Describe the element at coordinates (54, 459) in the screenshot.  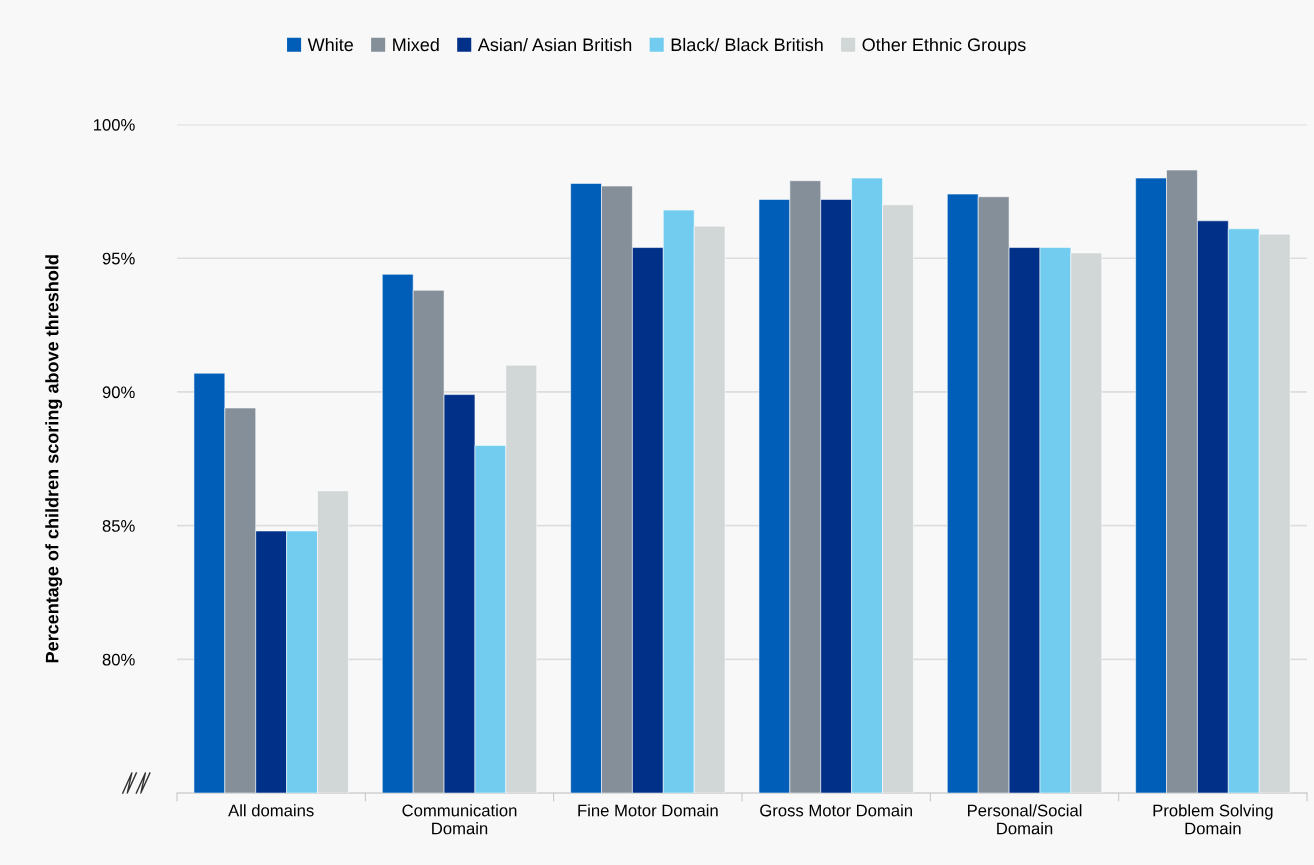
I see `y-axis-title: Percentage of children scoring above threshold` at that location.